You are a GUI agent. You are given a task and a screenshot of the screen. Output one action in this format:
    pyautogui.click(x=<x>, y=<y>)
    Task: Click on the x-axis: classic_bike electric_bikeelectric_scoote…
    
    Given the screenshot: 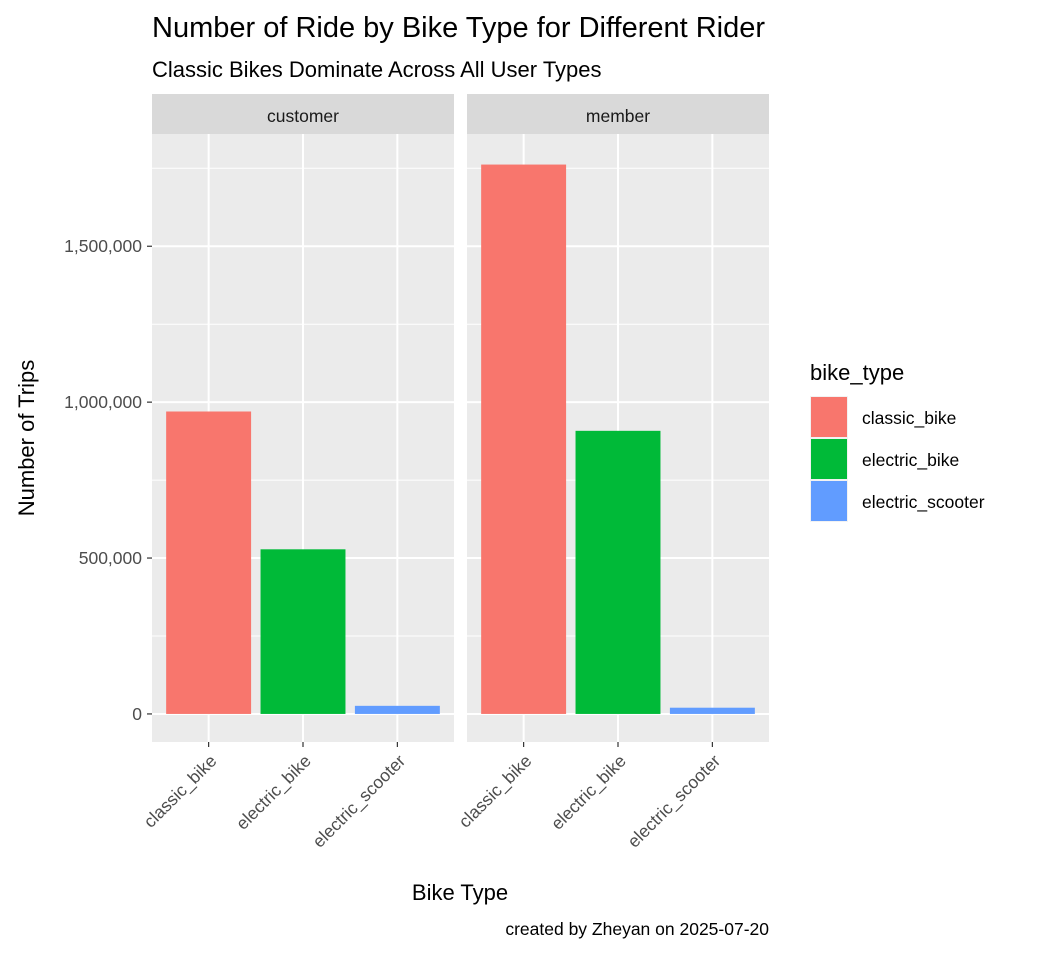 What is the action you would take?
    pyautogui.click(x=432, y=797)
    